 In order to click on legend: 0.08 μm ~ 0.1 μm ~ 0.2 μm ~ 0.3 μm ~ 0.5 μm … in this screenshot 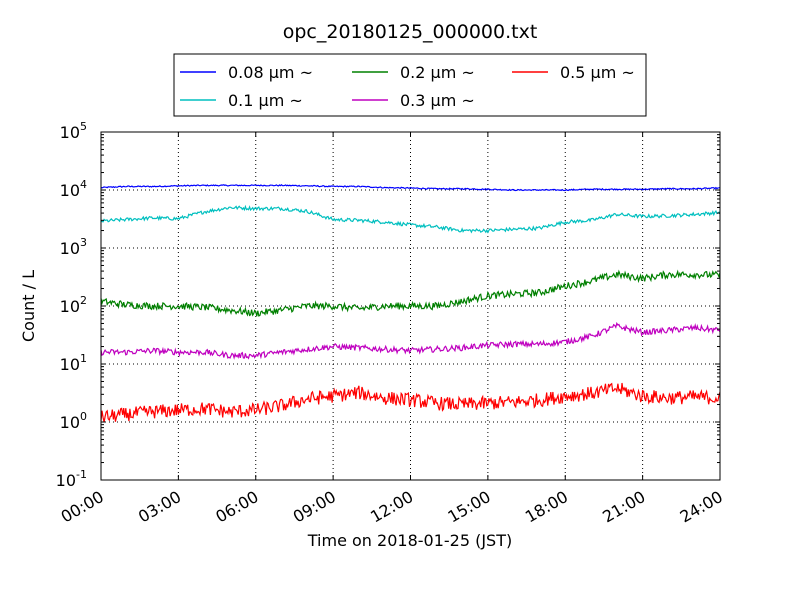, I will do `click(410, 85)`.